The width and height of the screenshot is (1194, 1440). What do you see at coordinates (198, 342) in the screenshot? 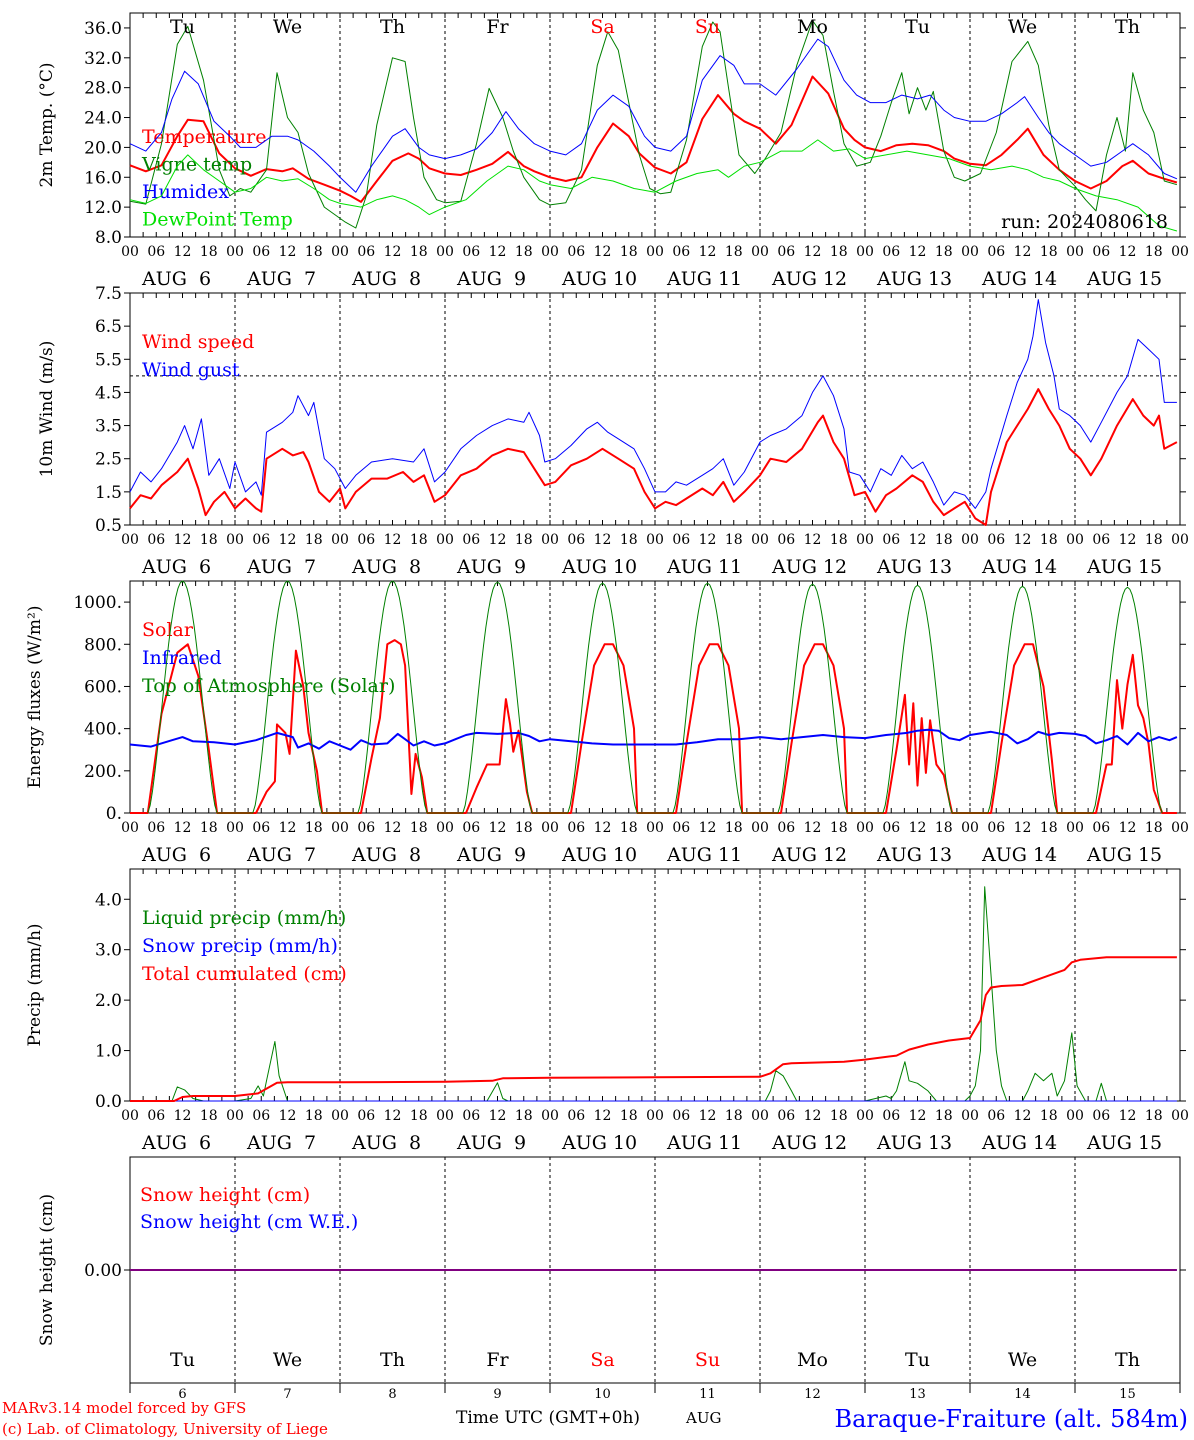
I see `legend-entry: Wind speed` at bounding box center [198, 342].